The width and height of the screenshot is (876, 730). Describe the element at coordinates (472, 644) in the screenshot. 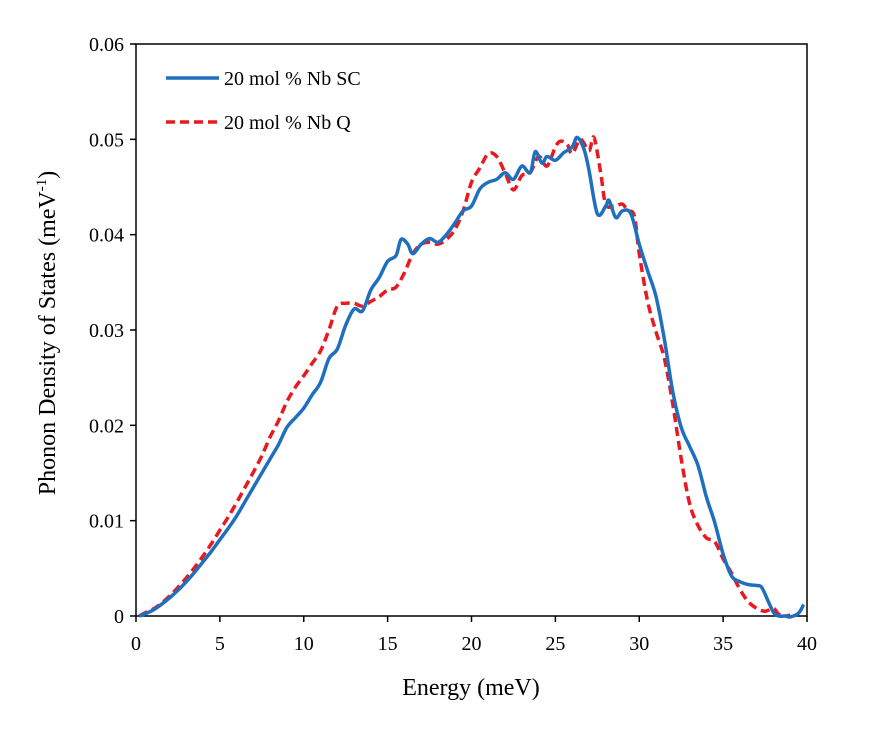

I see `x-tick-label: 20` at that location.